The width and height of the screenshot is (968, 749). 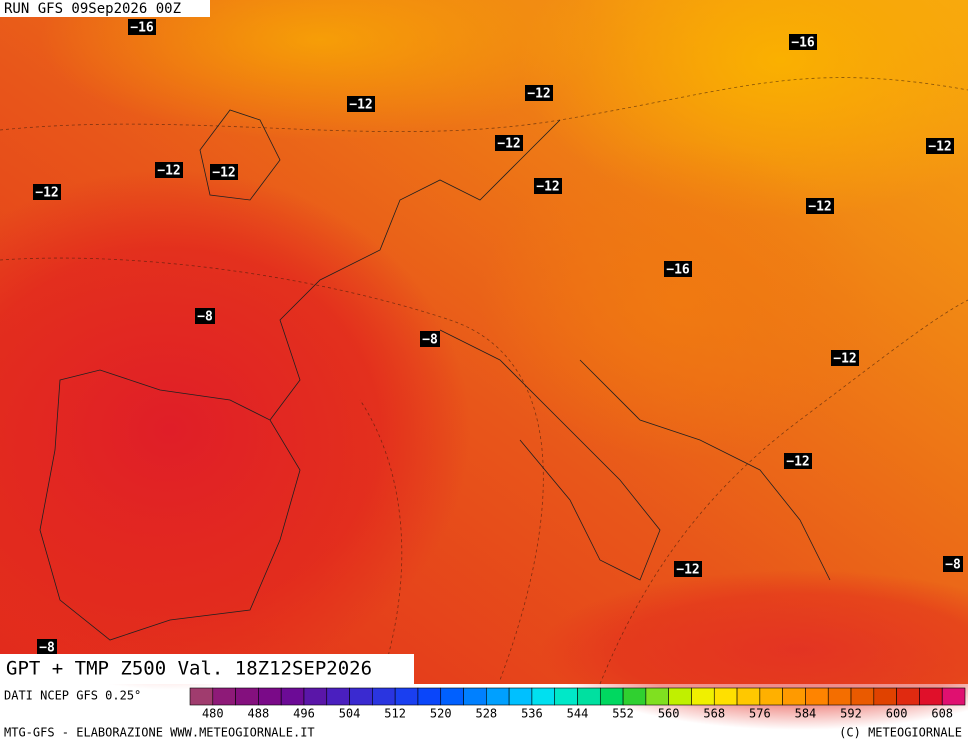 I want to click on scale-tick-label: 544, so click(x=578, y=714).